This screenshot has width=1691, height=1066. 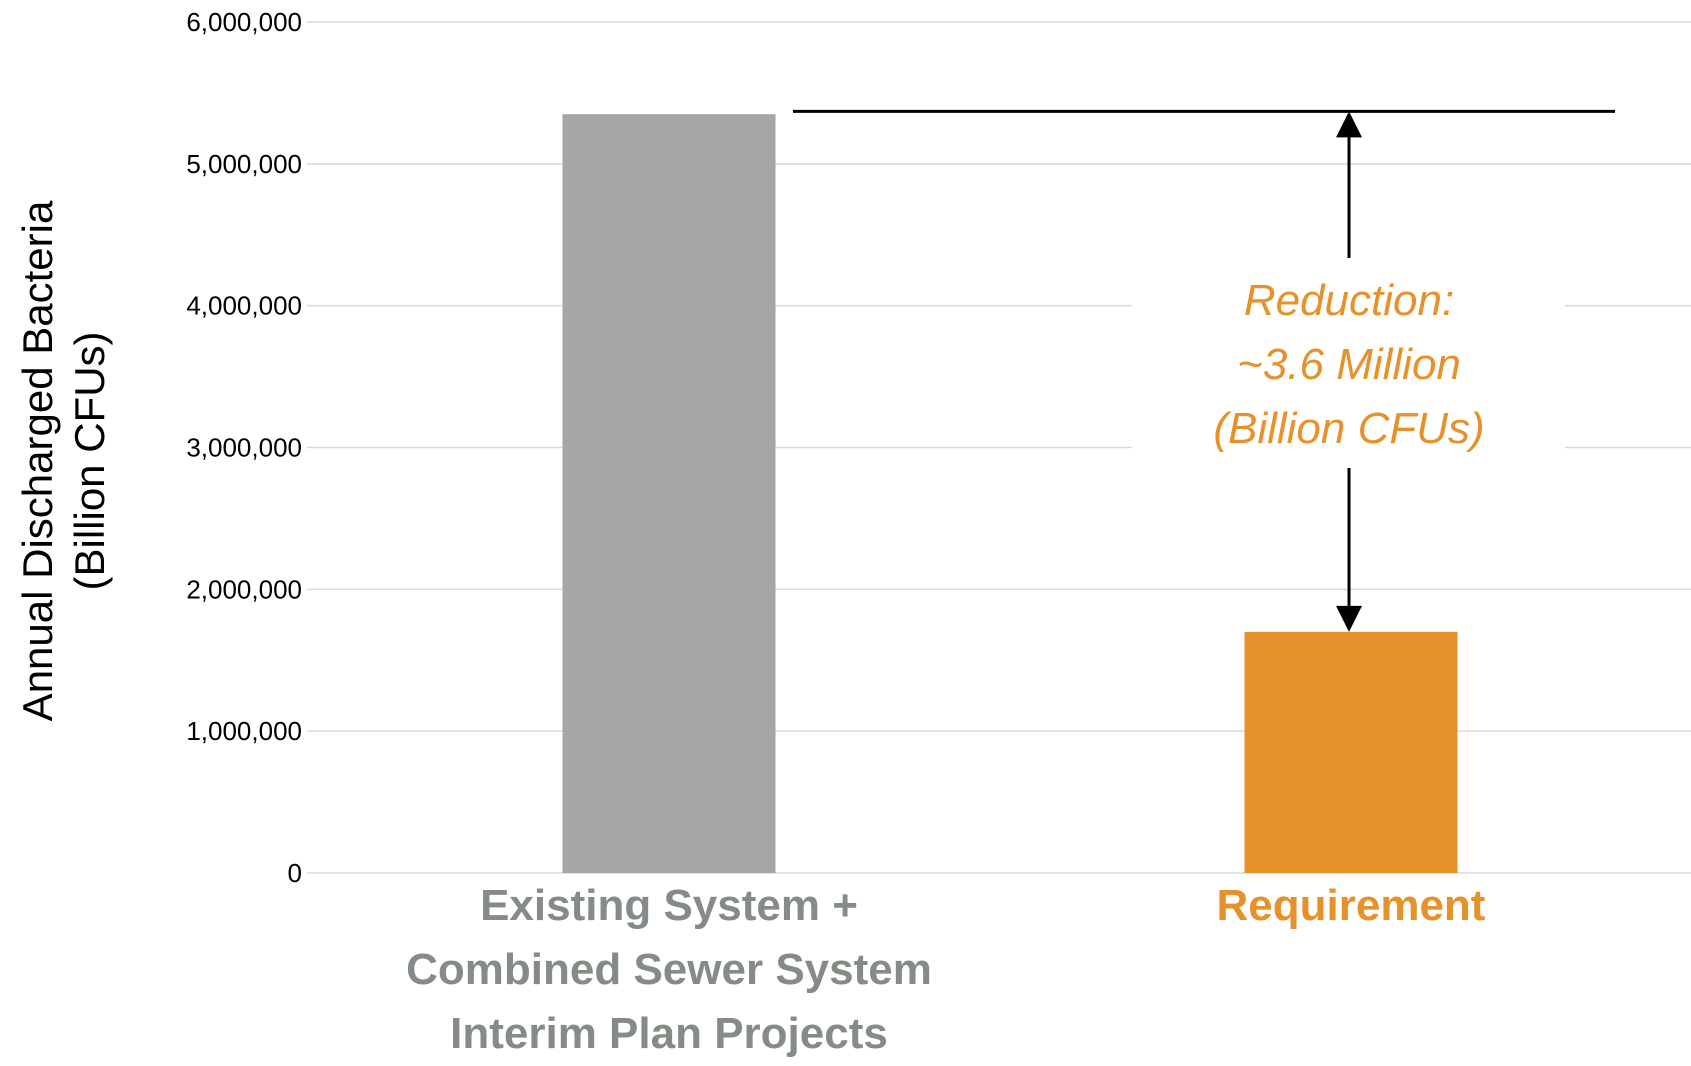 I want to click on y-tick-label: 4,000,000, so click(x=244, y=306).